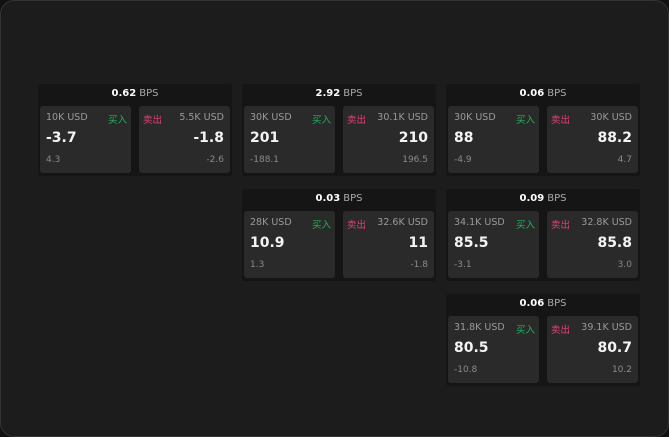  What do you see at coordinates (493, 139) in the screenshot?
I see `buy-button: 30K USD 买入 88 -4.9` at bounding box center [493, 139].